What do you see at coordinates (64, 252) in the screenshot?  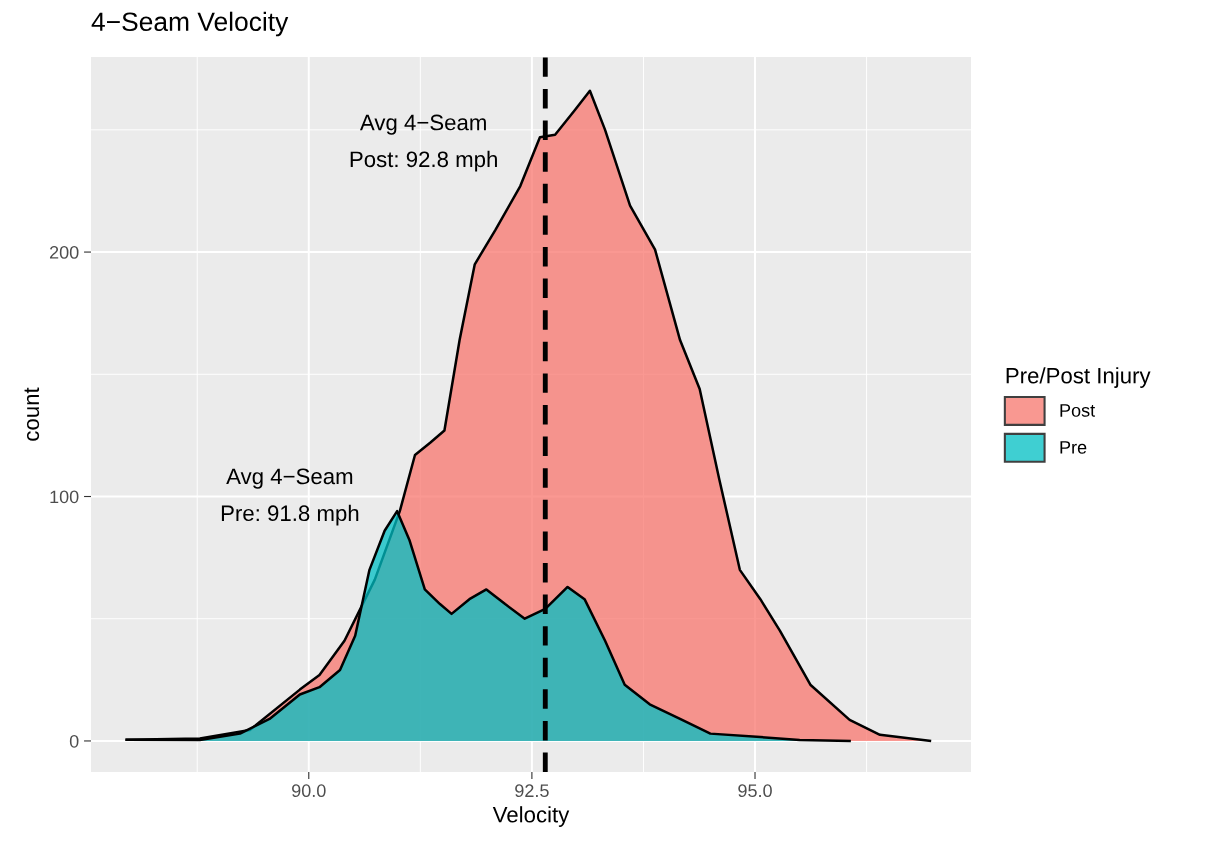 I see `y-tick-label: 200` at bounding box center [64, 252].